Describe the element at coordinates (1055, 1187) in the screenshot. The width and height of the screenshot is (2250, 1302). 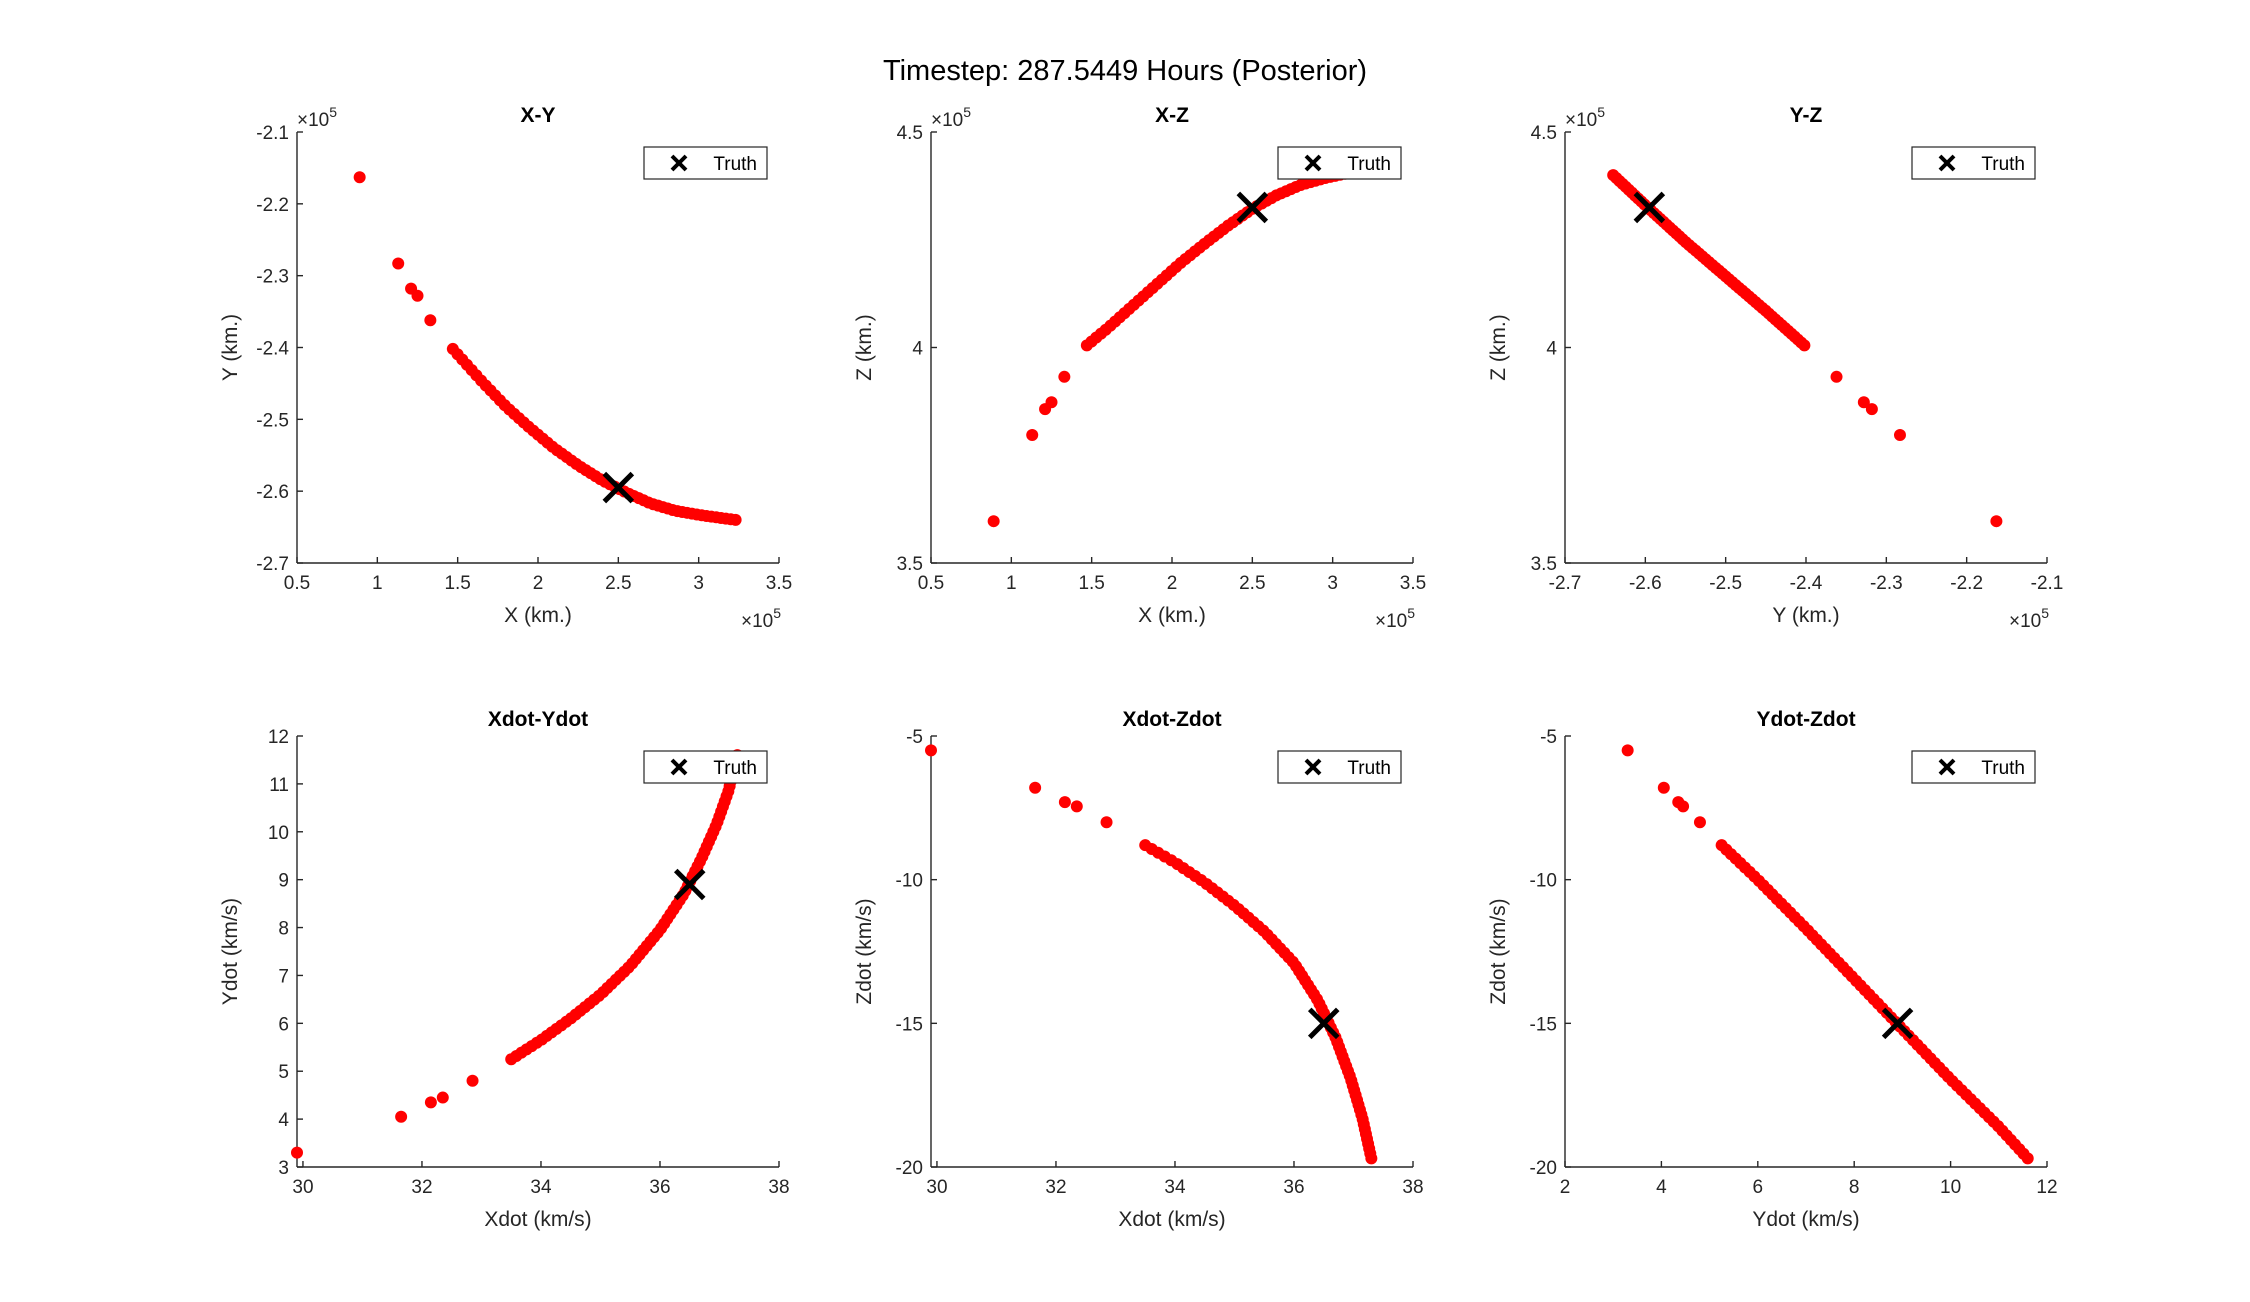
I see `x-tick-label: 32` at that location.